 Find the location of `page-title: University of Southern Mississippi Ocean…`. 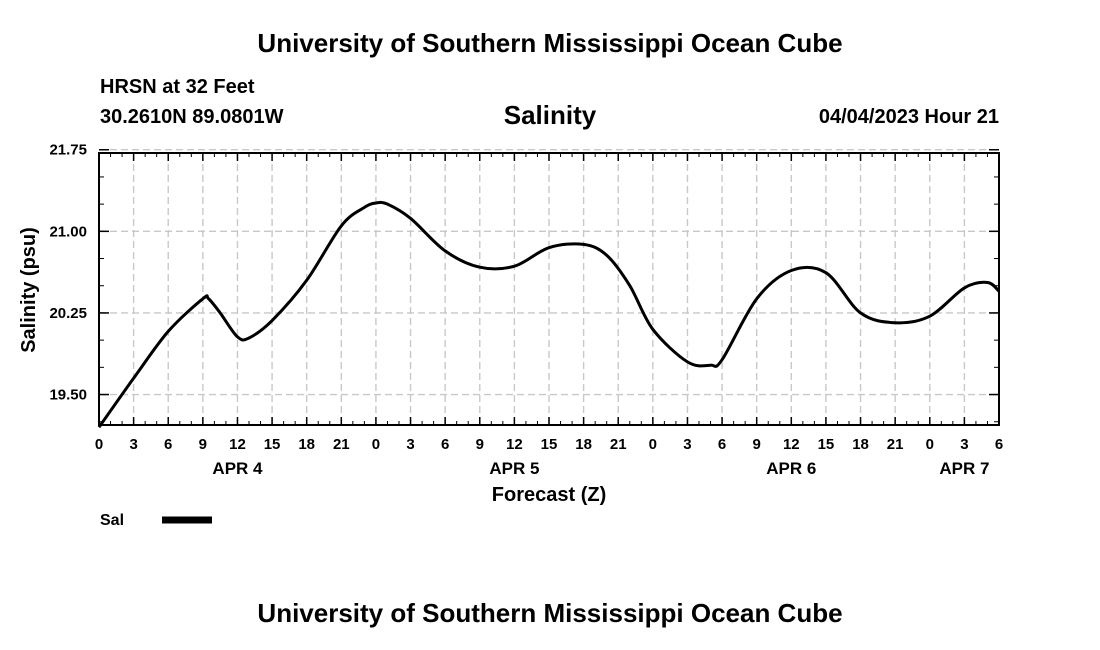

page-title: University of Southern Mississippi Ocean… is located at coordinates (550, 43).